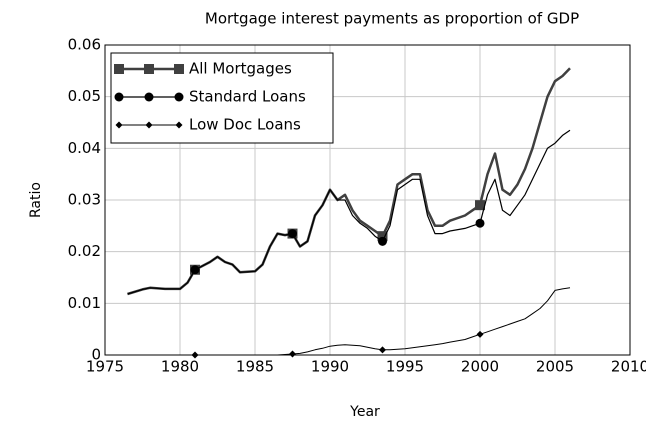 The image size is (646, 425). I want to click on x-tick-label: 2005, so click(555, 367).